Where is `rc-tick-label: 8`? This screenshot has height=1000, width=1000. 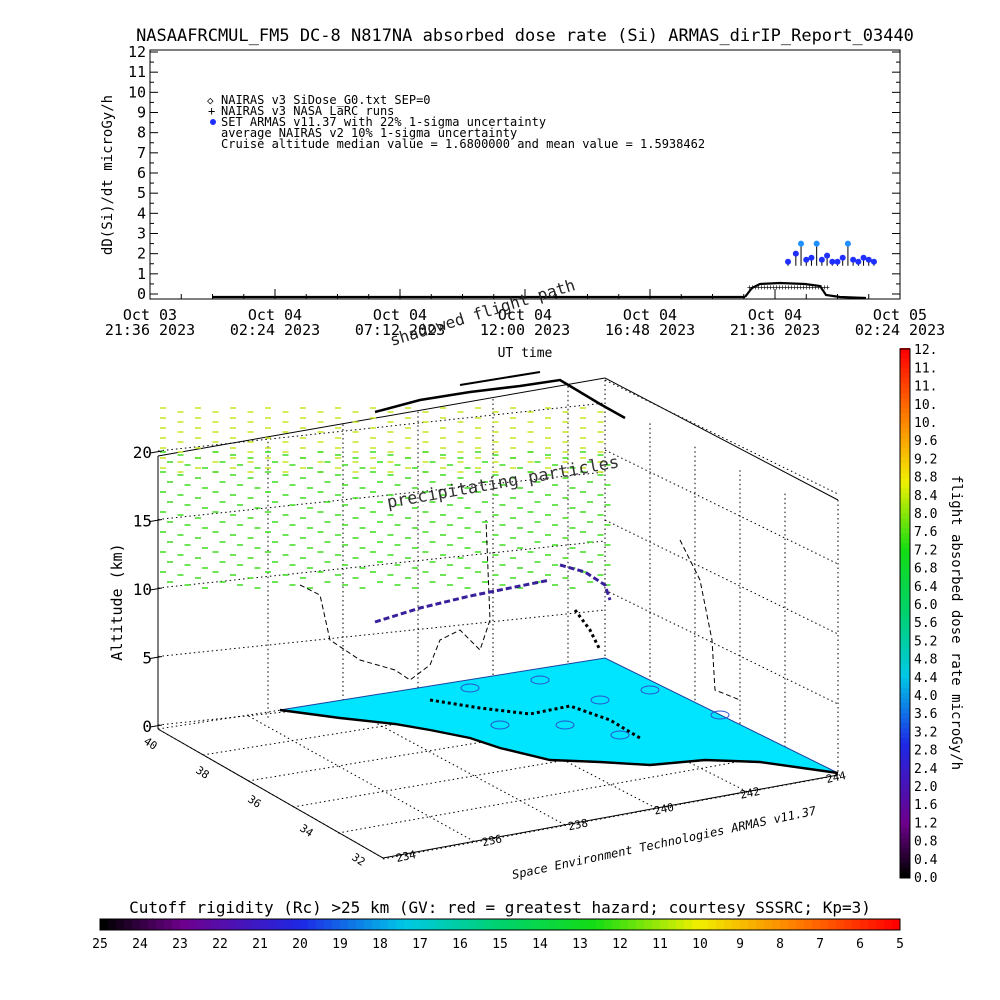
rc-tick-label: 8 is located at coordinates (780, 944).